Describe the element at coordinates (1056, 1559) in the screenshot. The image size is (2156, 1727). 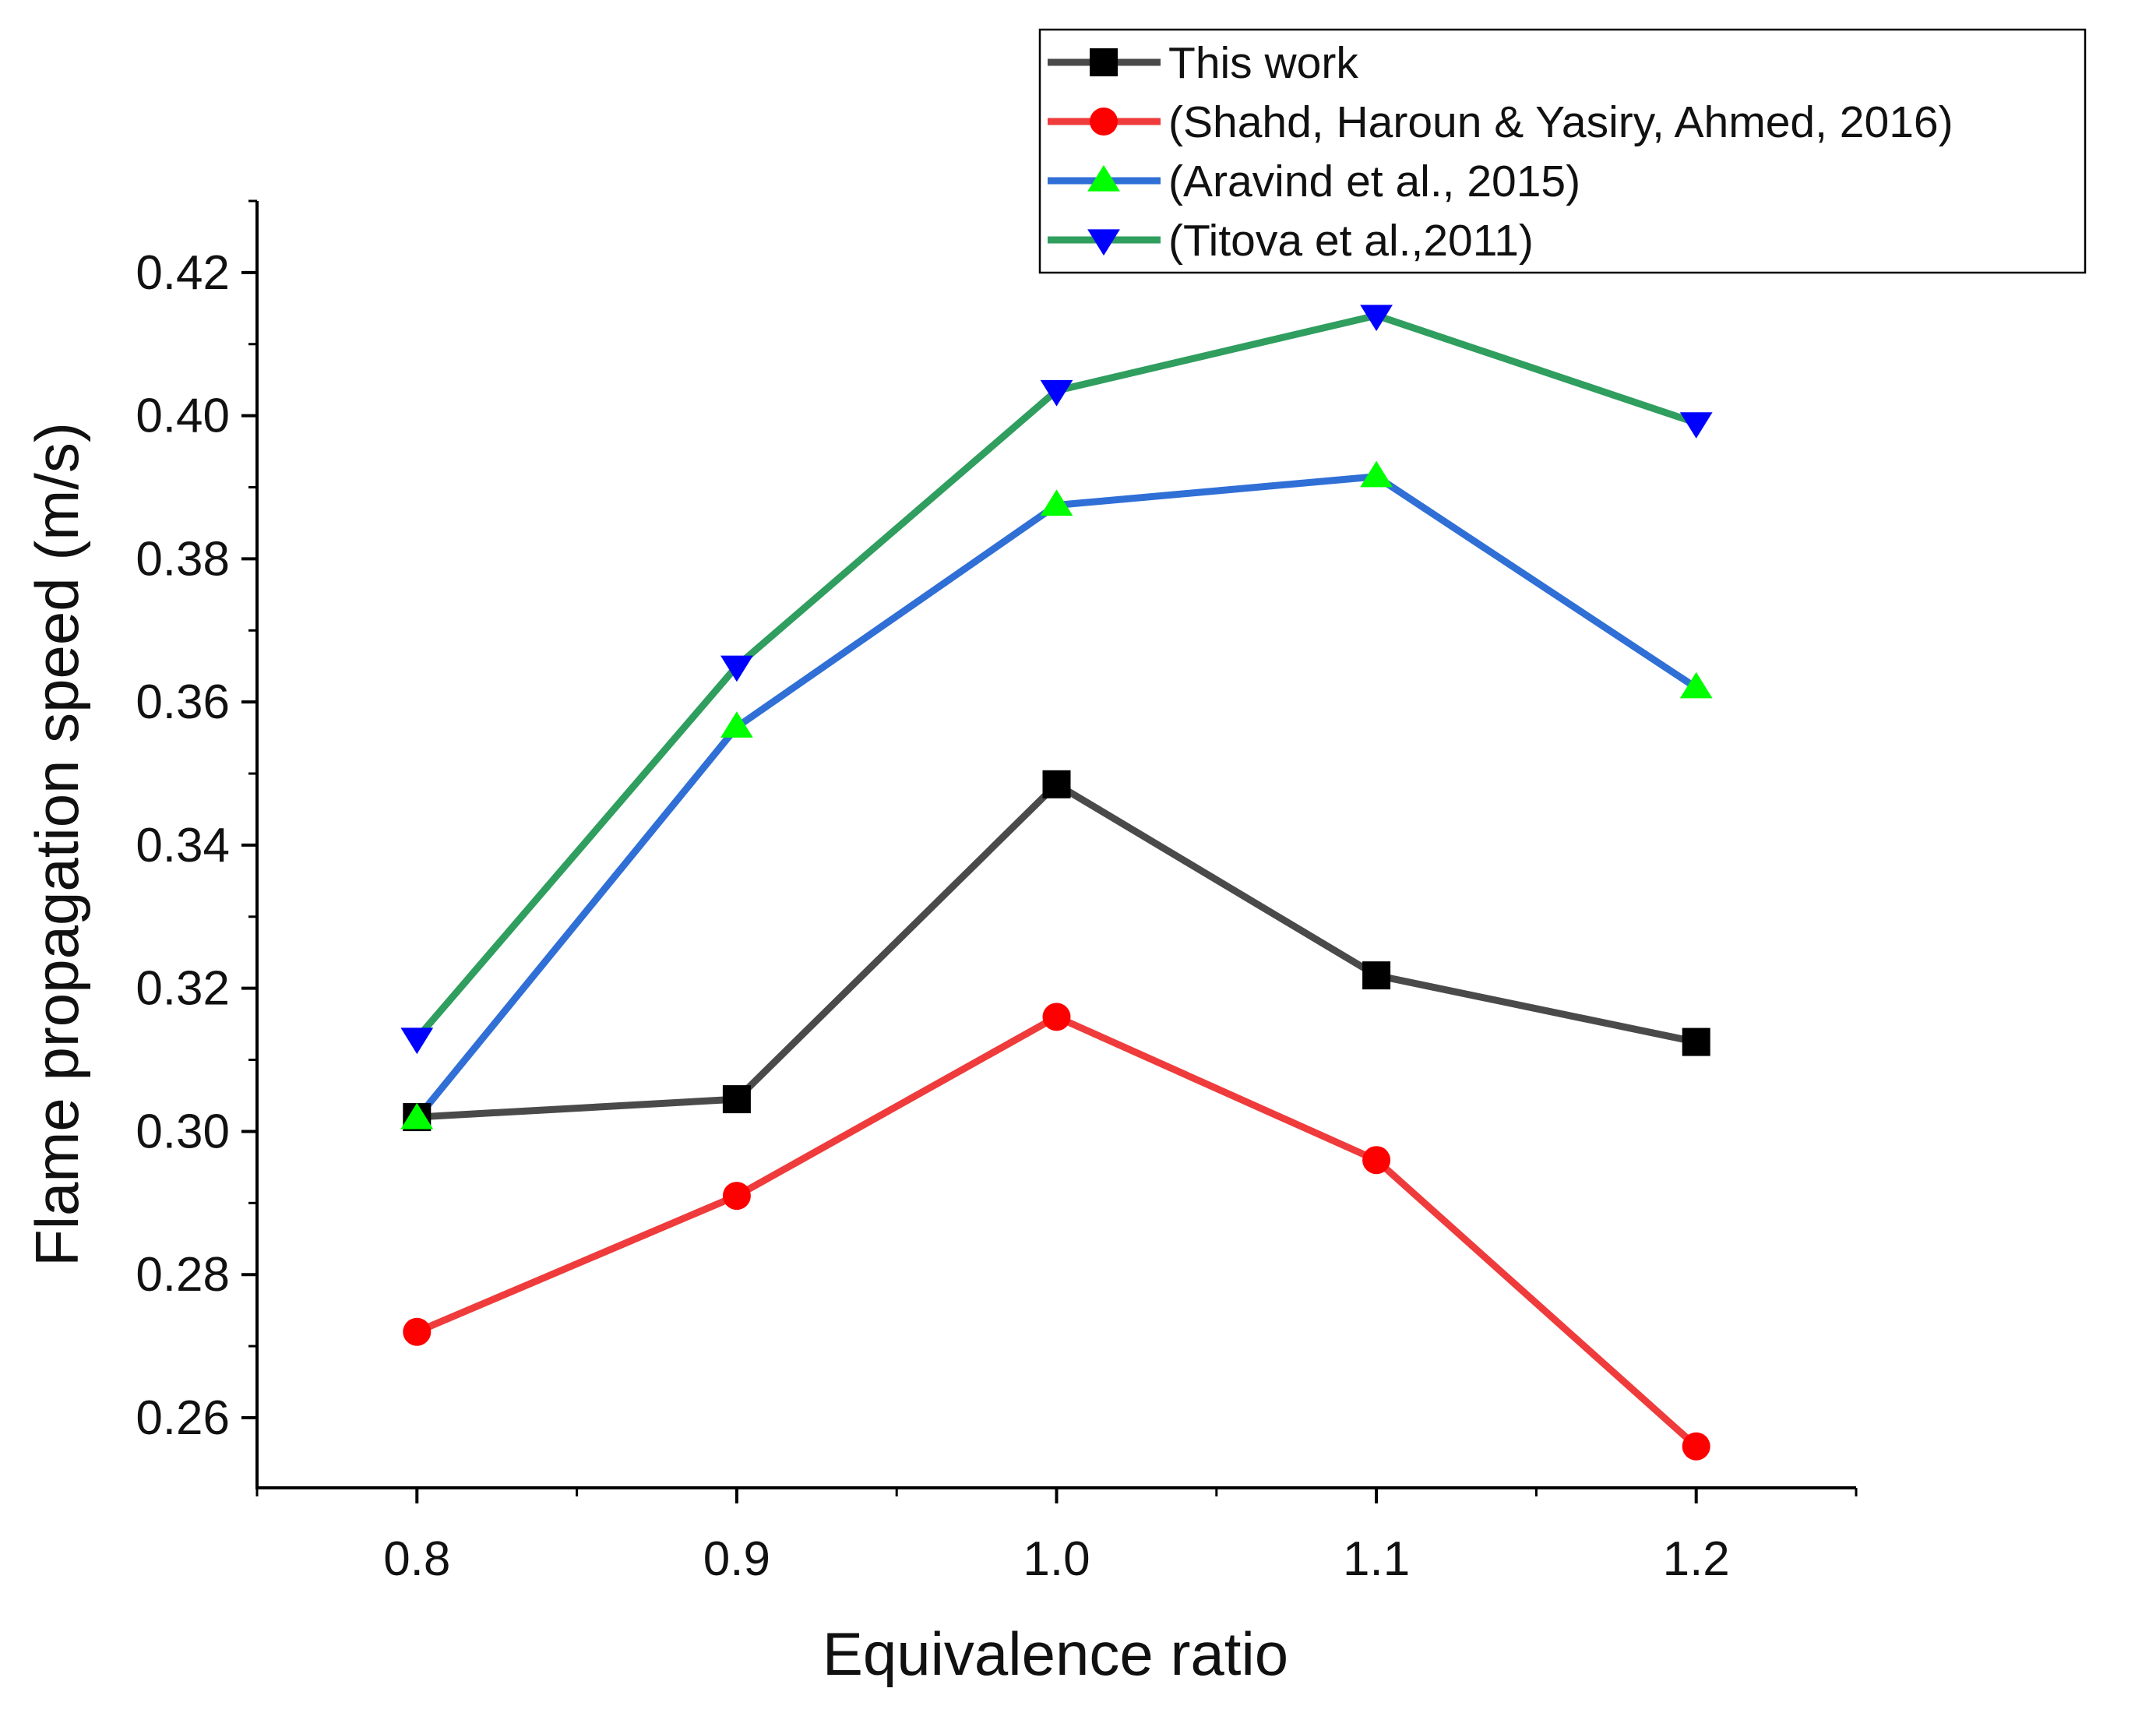
I see `x-tick-label: 1.0` at that location.